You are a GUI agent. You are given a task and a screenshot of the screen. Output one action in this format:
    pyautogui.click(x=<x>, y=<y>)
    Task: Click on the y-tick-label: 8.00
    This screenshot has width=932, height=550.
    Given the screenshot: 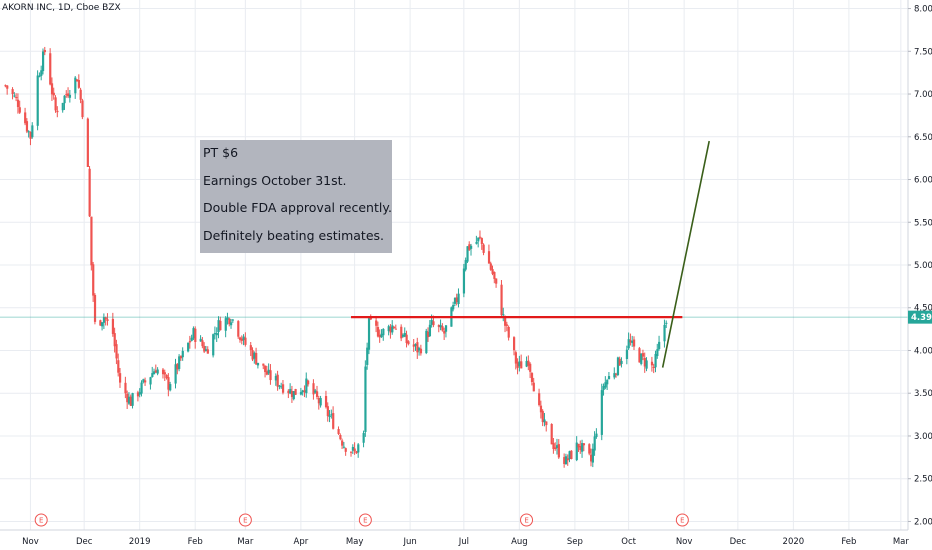 What is the action you would take?
    pyautogui.click(x=923, y=10)
    